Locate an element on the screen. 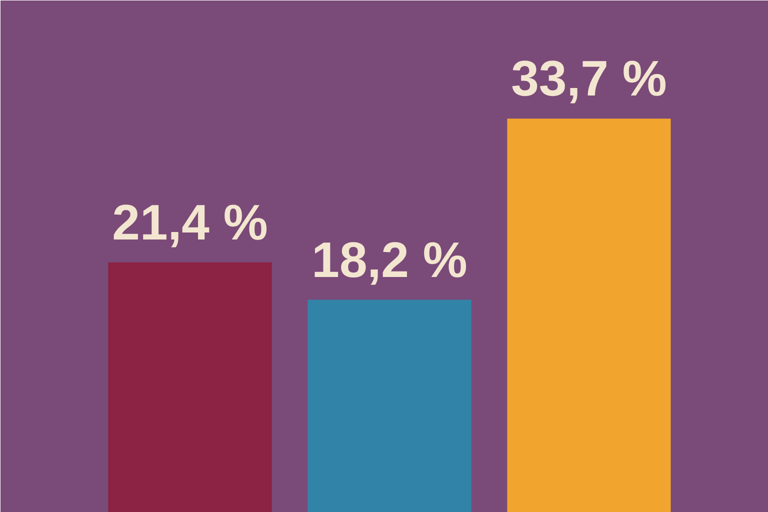 The height and width of the screenshot is (512, 768). data-label: 33,7 % is located at coordinates (589, 78).